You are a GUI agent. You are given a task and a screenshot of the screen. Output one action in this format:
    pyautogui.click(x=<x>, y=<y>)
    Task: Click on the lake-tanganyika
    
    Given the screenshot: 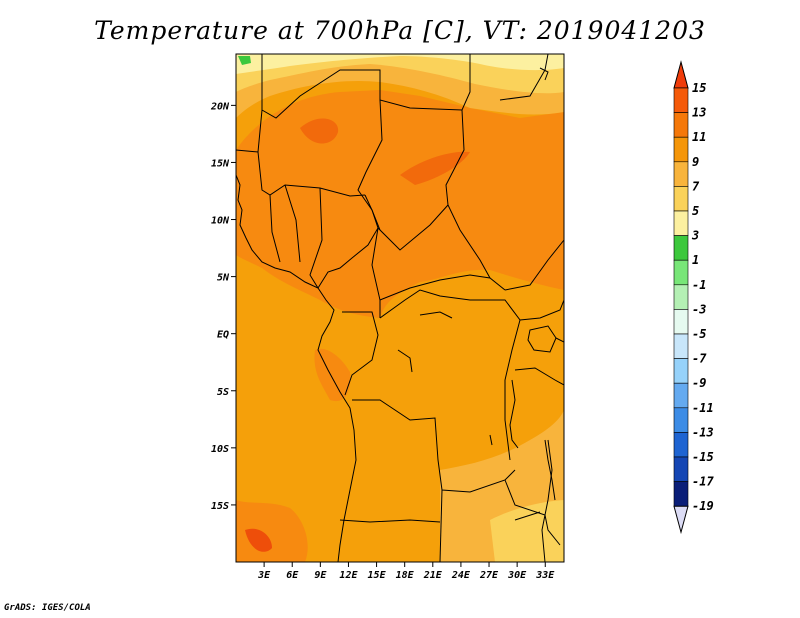 What is the action you would take?
    pyautogui.click(x=514, y=414)
    